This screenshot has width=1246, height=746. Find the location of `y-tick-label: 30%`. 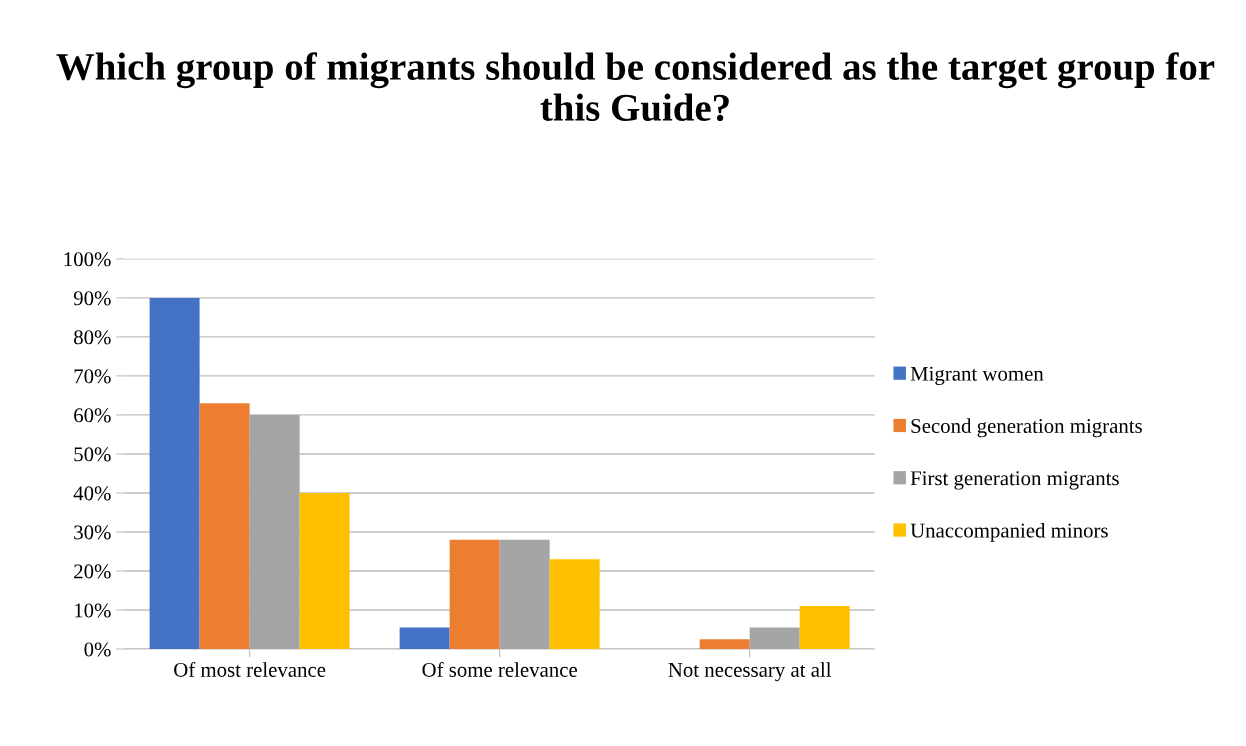

y-tick-label: 30% is located at coordinates (92, 532).